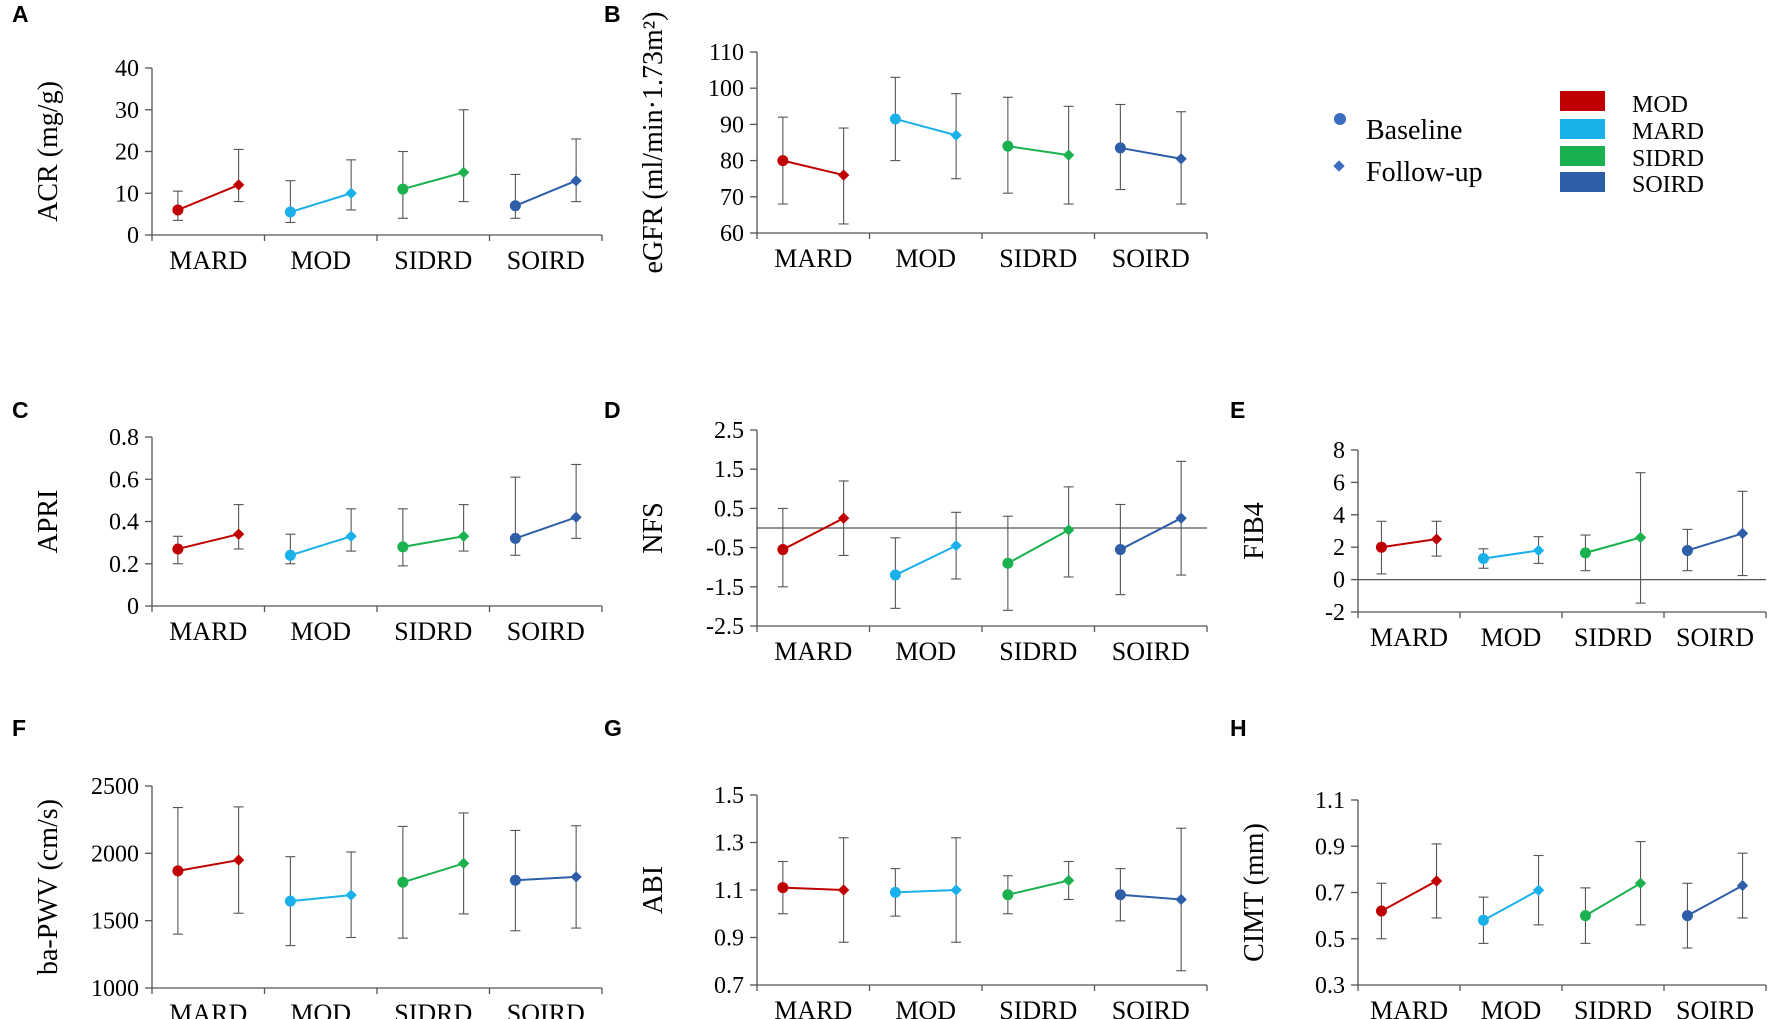 This screenshot has height=1019, width=1772. What do you see at coordinates (732, 198) in the screenshot?
I see `y-tick-label: 70` at bounding box center [732, 198].